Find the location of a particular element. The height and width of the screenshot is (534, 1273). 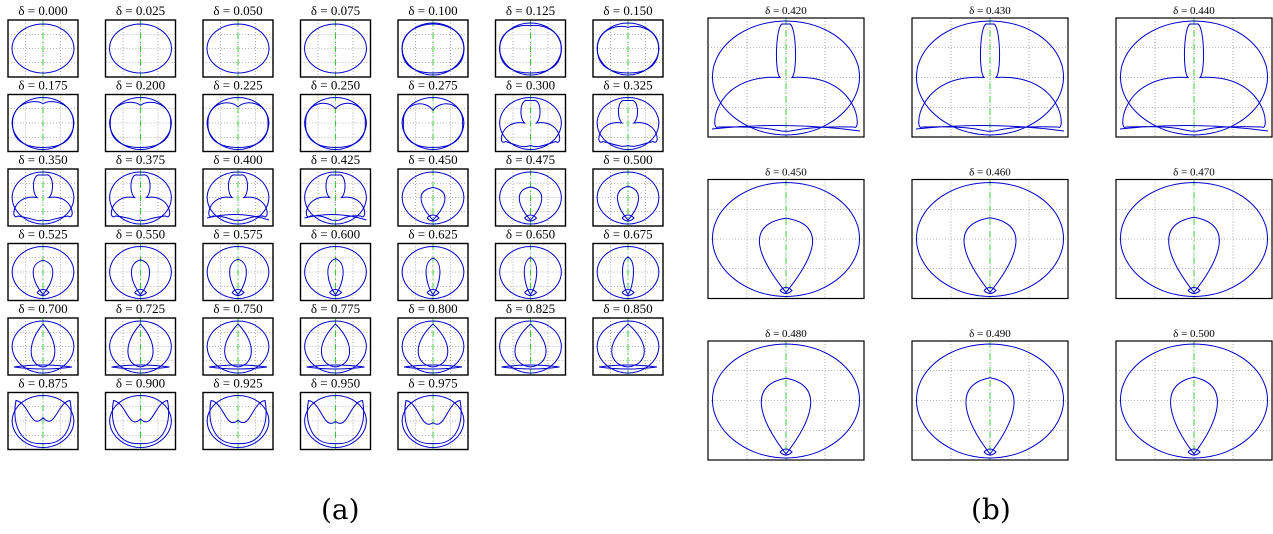

plot-b-6: δ = 0.480 is located at coordinates (786, 394).